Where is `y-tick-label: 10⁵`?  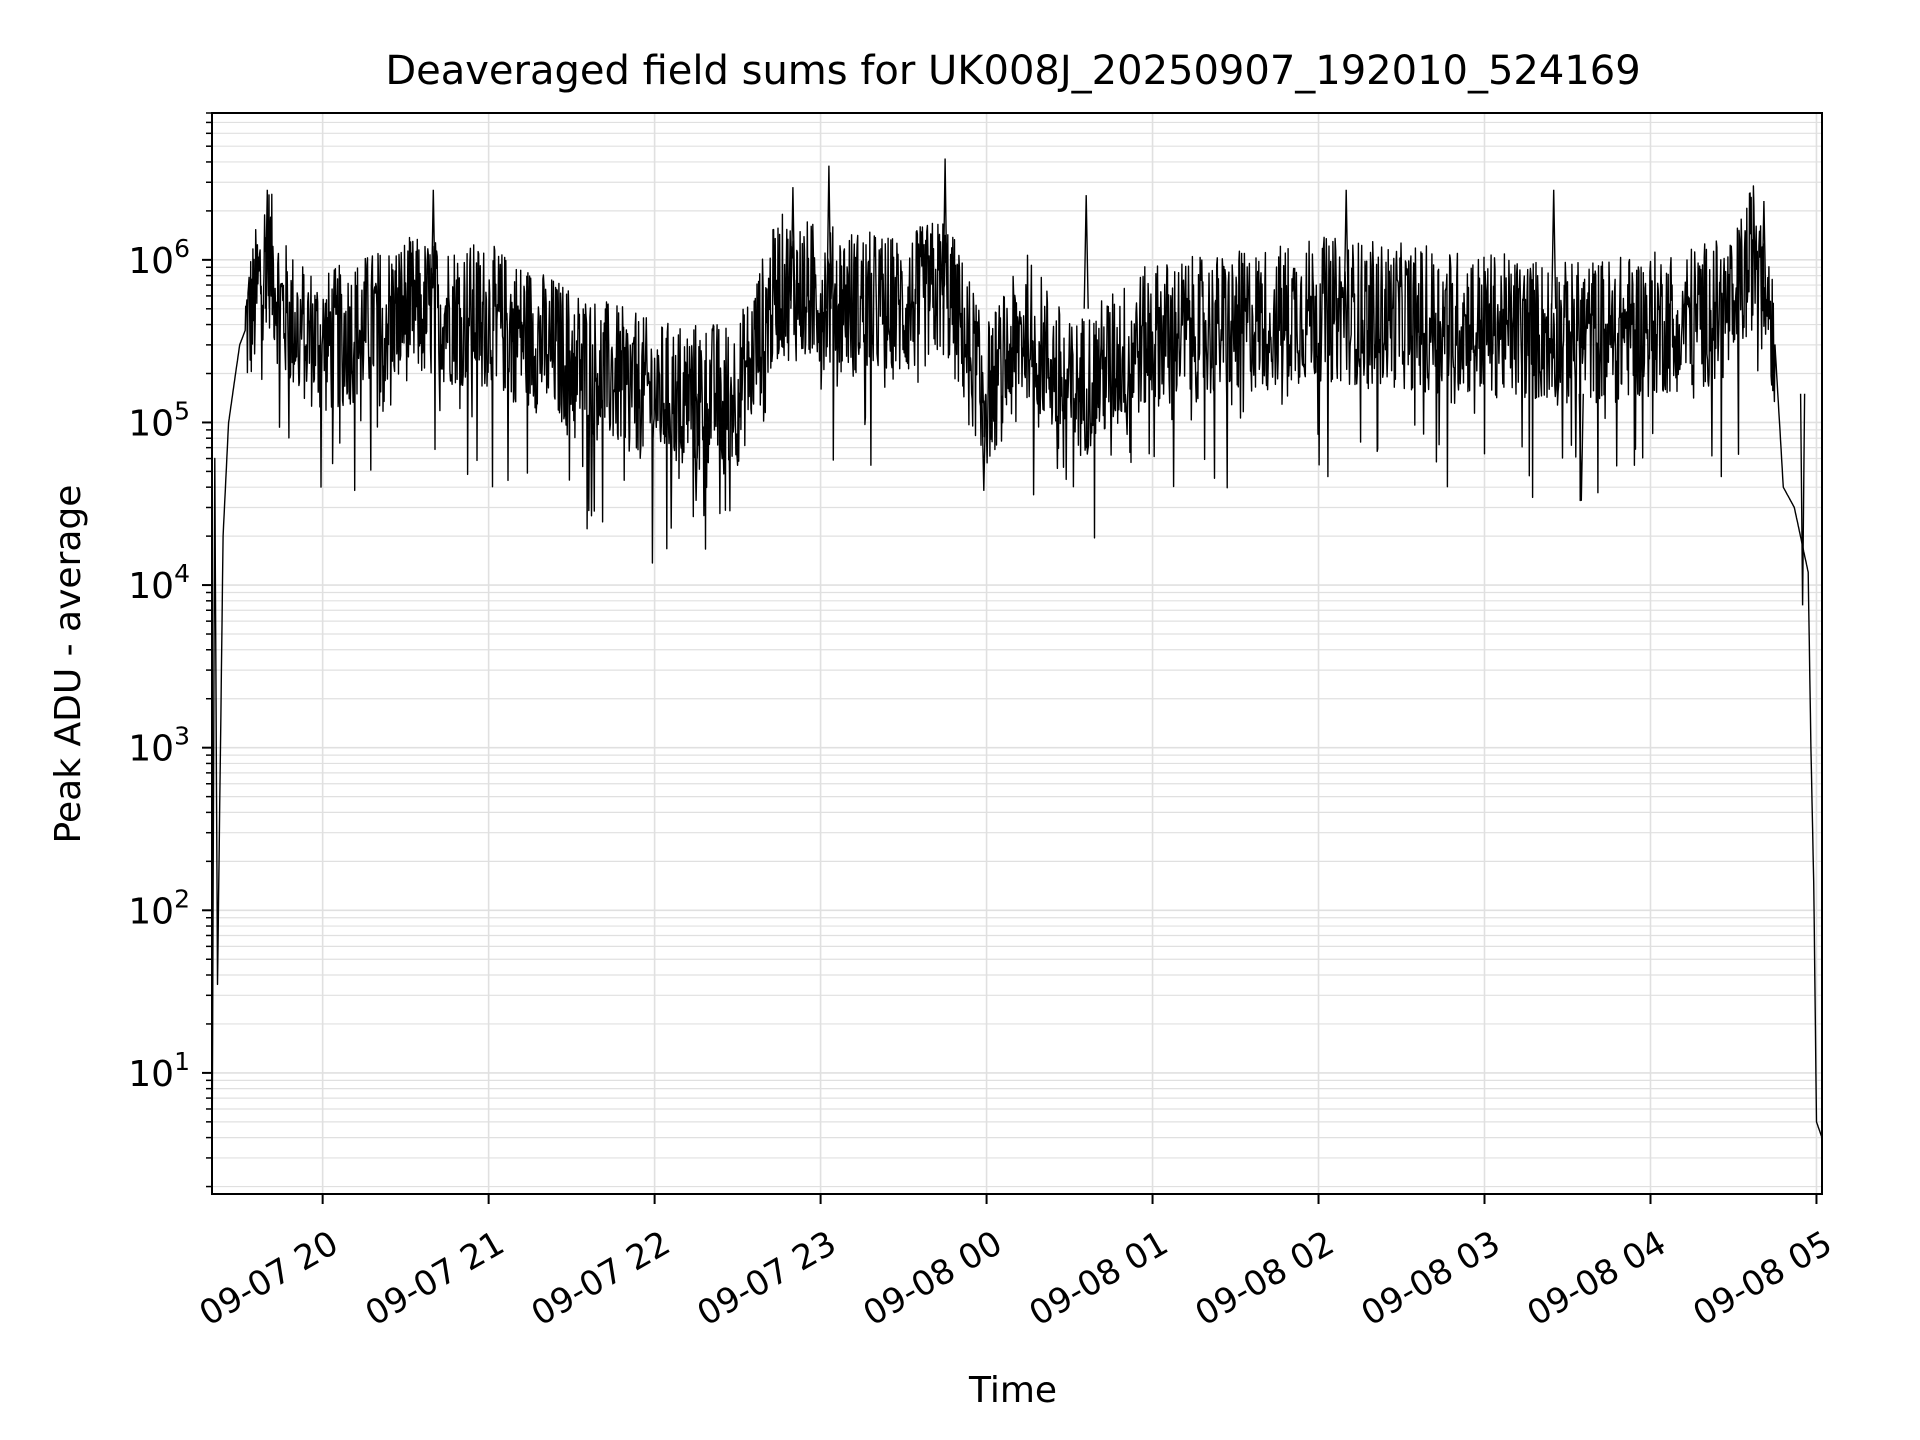 y-tick-label: 10⁵ is located at coordinates (159, 420).